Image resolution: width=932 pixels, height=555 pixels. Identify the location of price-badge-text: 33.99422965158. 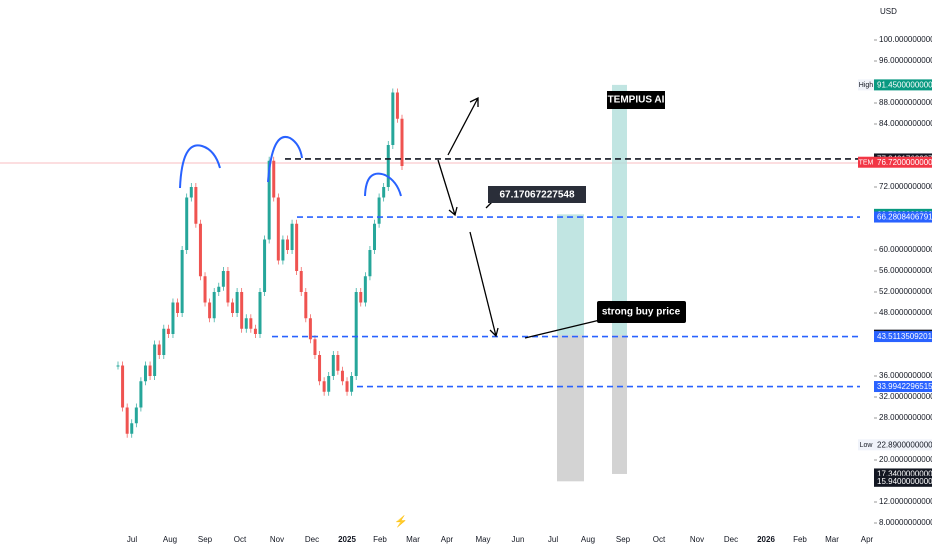
(904, 386).